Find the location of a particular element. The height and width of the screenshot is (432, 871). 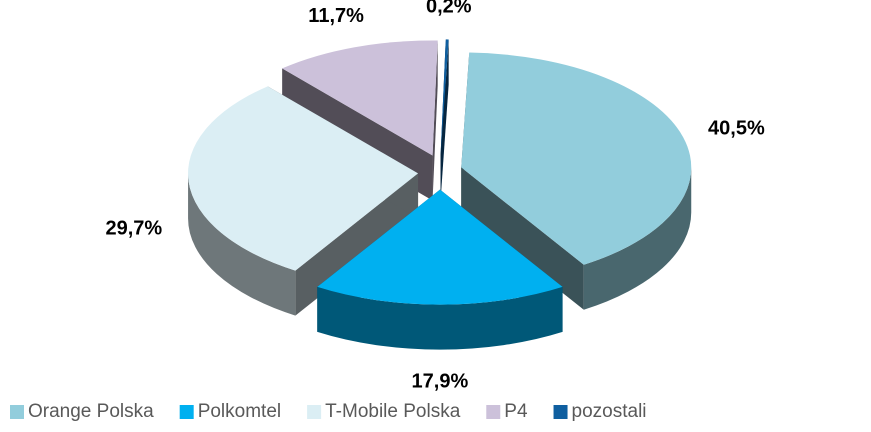

data-label: 0,2% is located at coordinates (449, 8).